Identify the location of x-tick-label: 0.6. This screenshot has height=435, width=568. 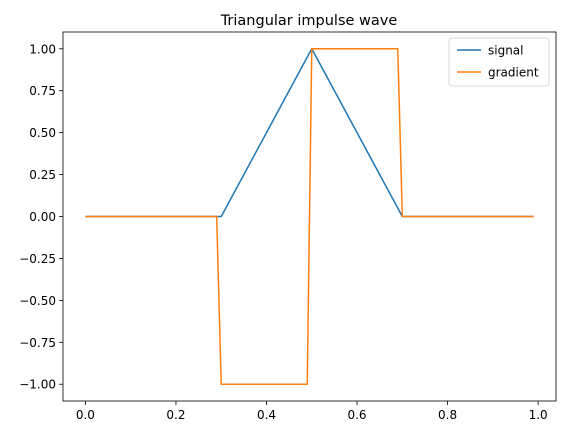
(356, 415).